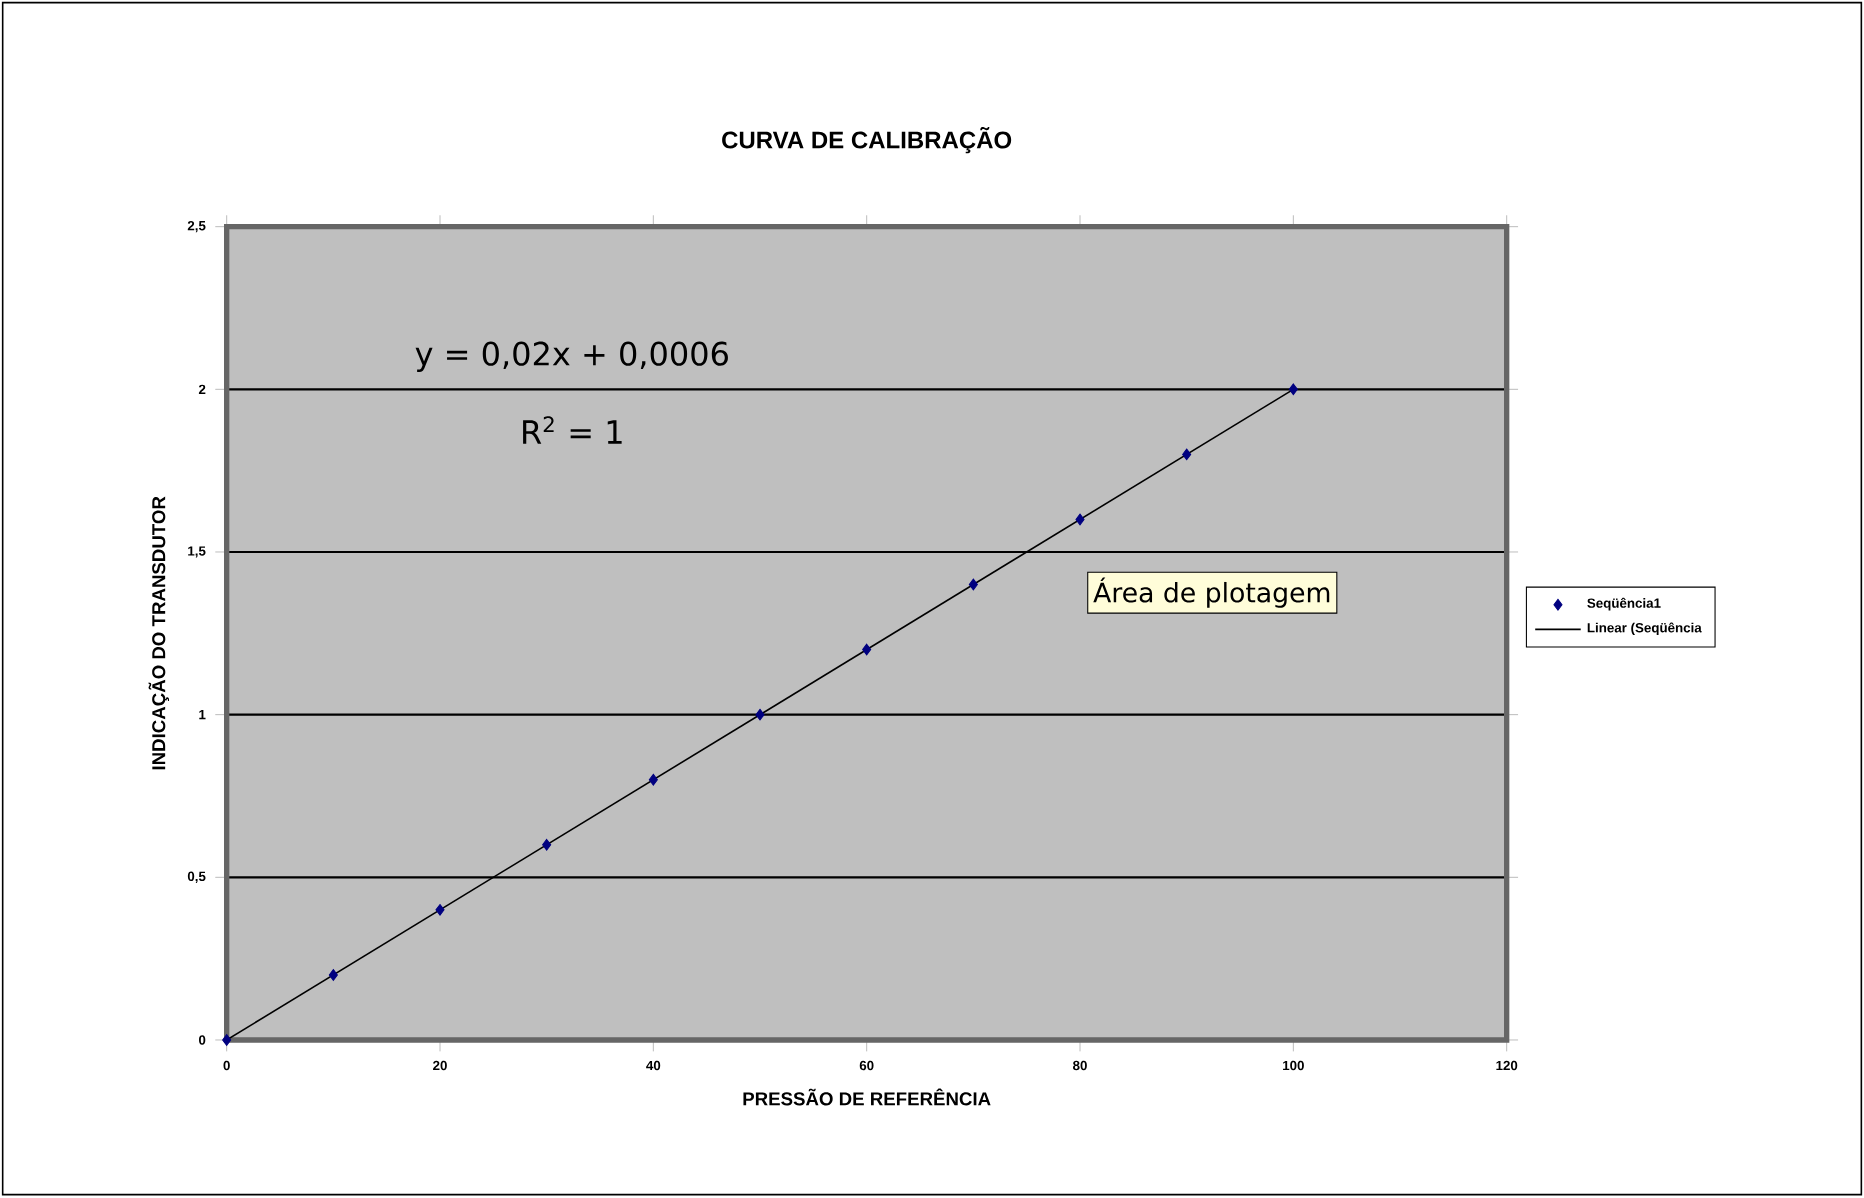 This screenshot has width=1864, height=1198. Describe the element at coordinates (571, 357) in the screenshot. I see `annotation: y = 0,02x + 0,0006` at that location.